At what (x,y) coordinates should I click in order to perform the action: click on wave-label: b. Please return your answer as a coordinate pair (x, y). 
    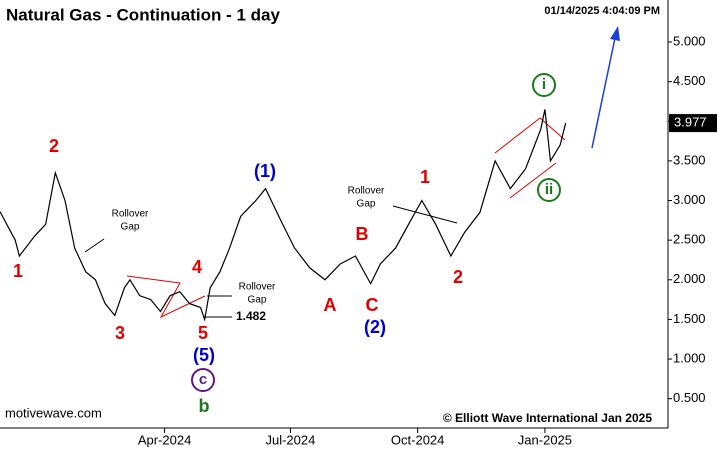
    Looking at the image, I should click on (204, 406).